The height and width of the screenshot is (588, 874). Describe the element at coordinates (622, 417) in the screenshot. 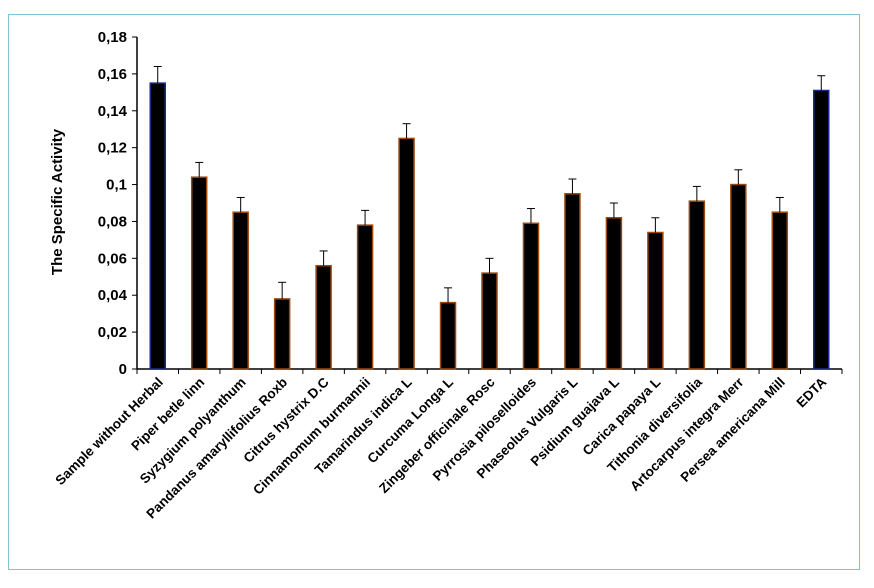

I see `x-category-label: Carica papaya L` at that location.